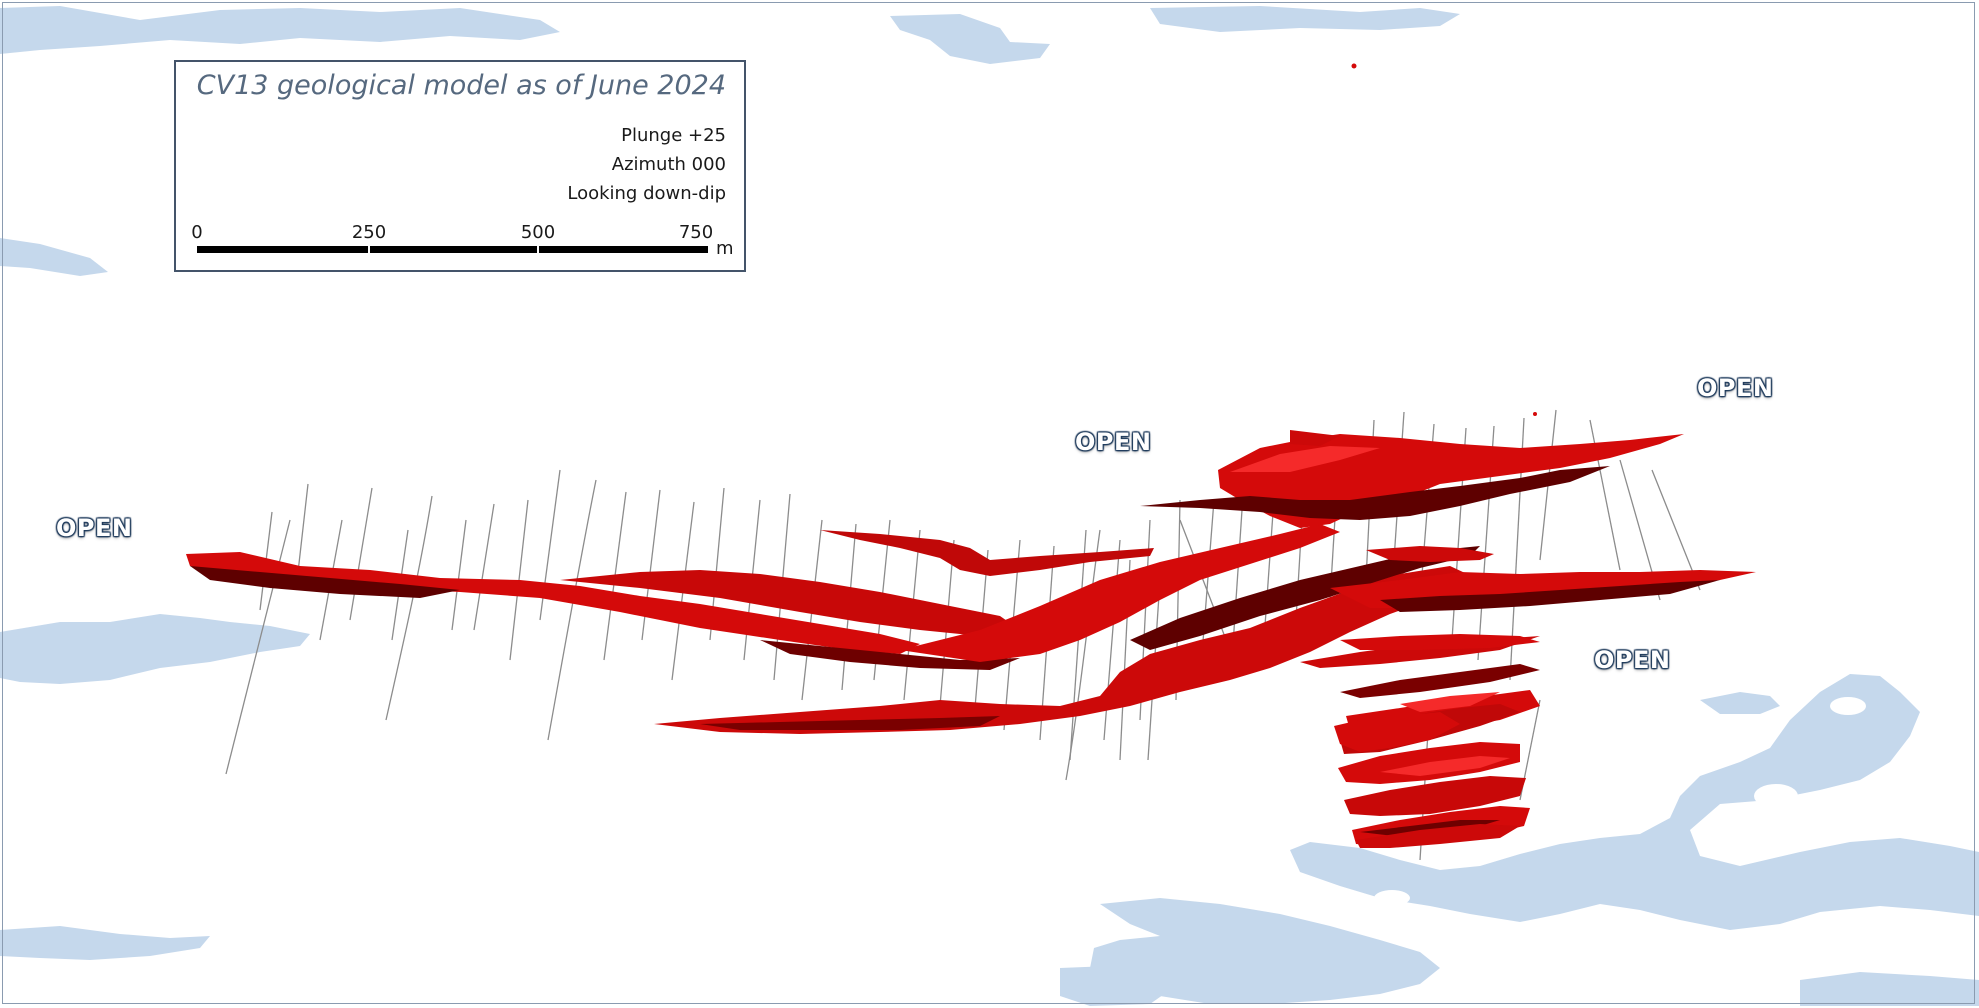 The width and height of the screenshot is (1979, 1008). What do you see at coordinates (369, 232) in the screenshot?
I see `scale-tick-label-250: 250` at bounding box center [369, 232].